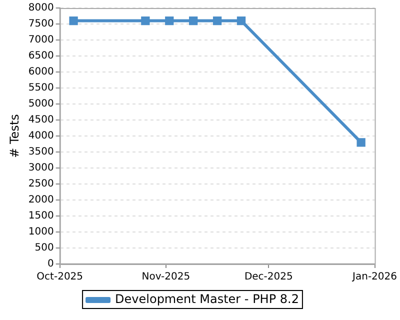 The image size is (400, 320). I want to click on x-tick-label: Jan-2026, so click(375, 277).